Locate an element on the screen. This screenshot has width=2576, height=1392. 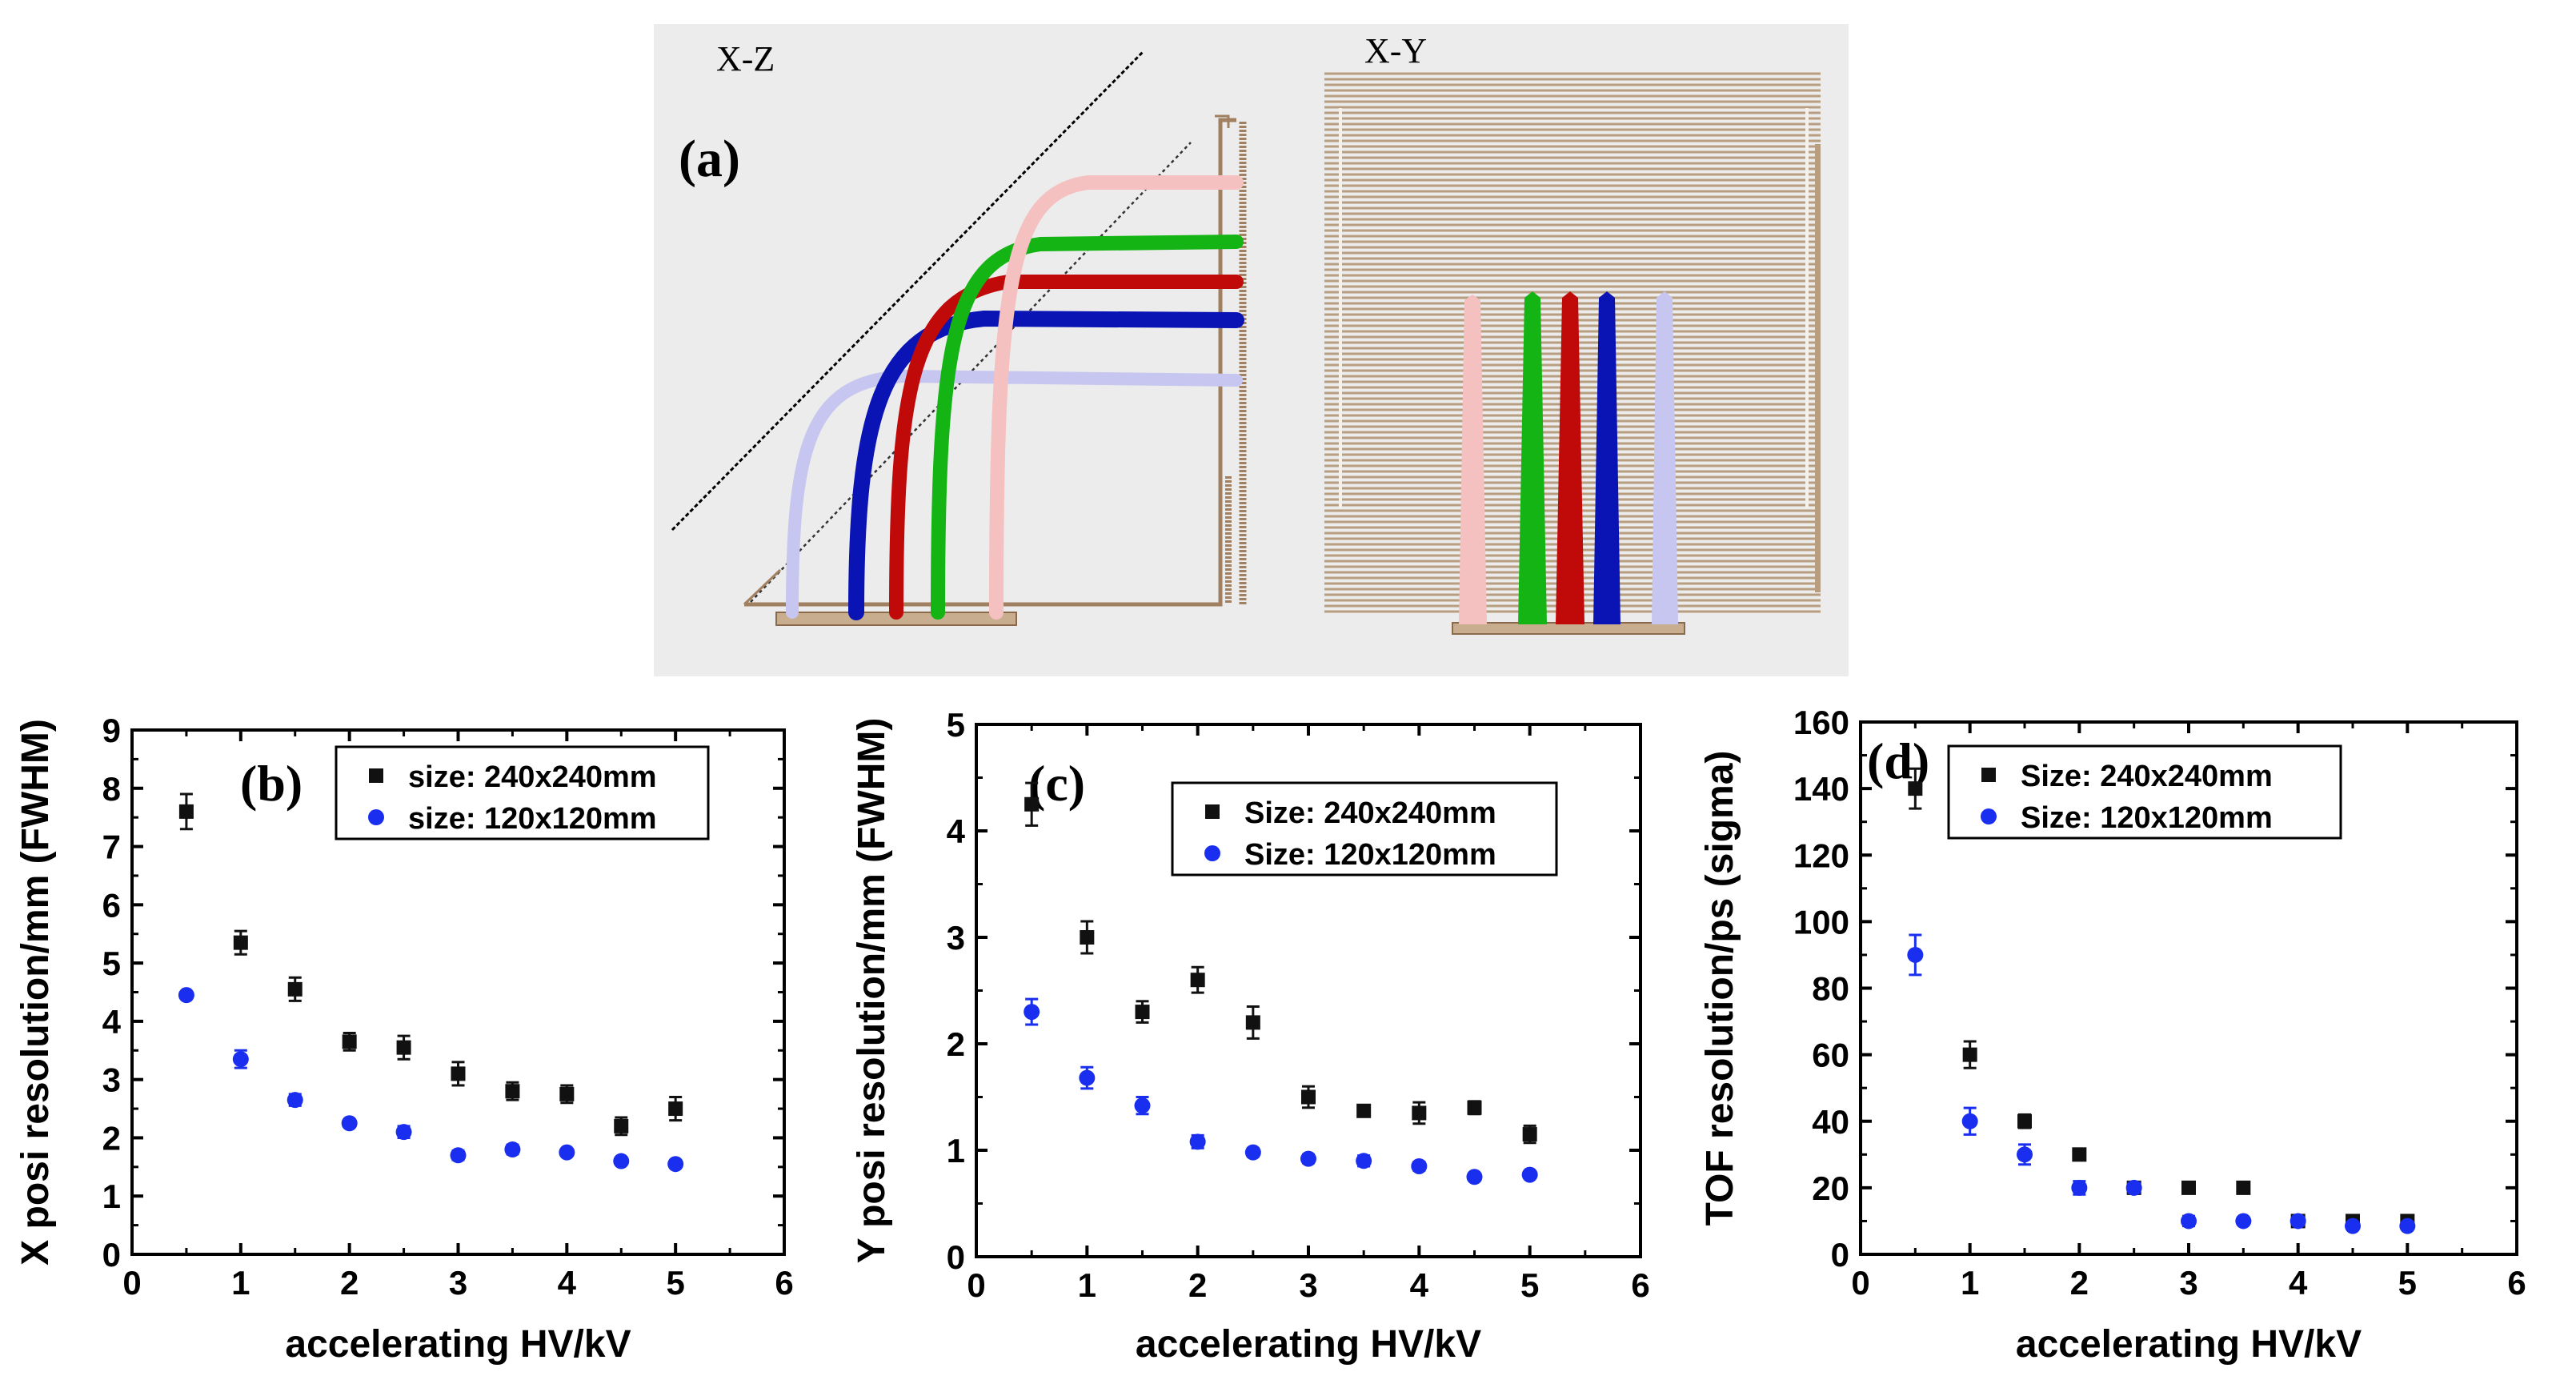
y-tick-label: 9 is located at coordinates (111, 730).